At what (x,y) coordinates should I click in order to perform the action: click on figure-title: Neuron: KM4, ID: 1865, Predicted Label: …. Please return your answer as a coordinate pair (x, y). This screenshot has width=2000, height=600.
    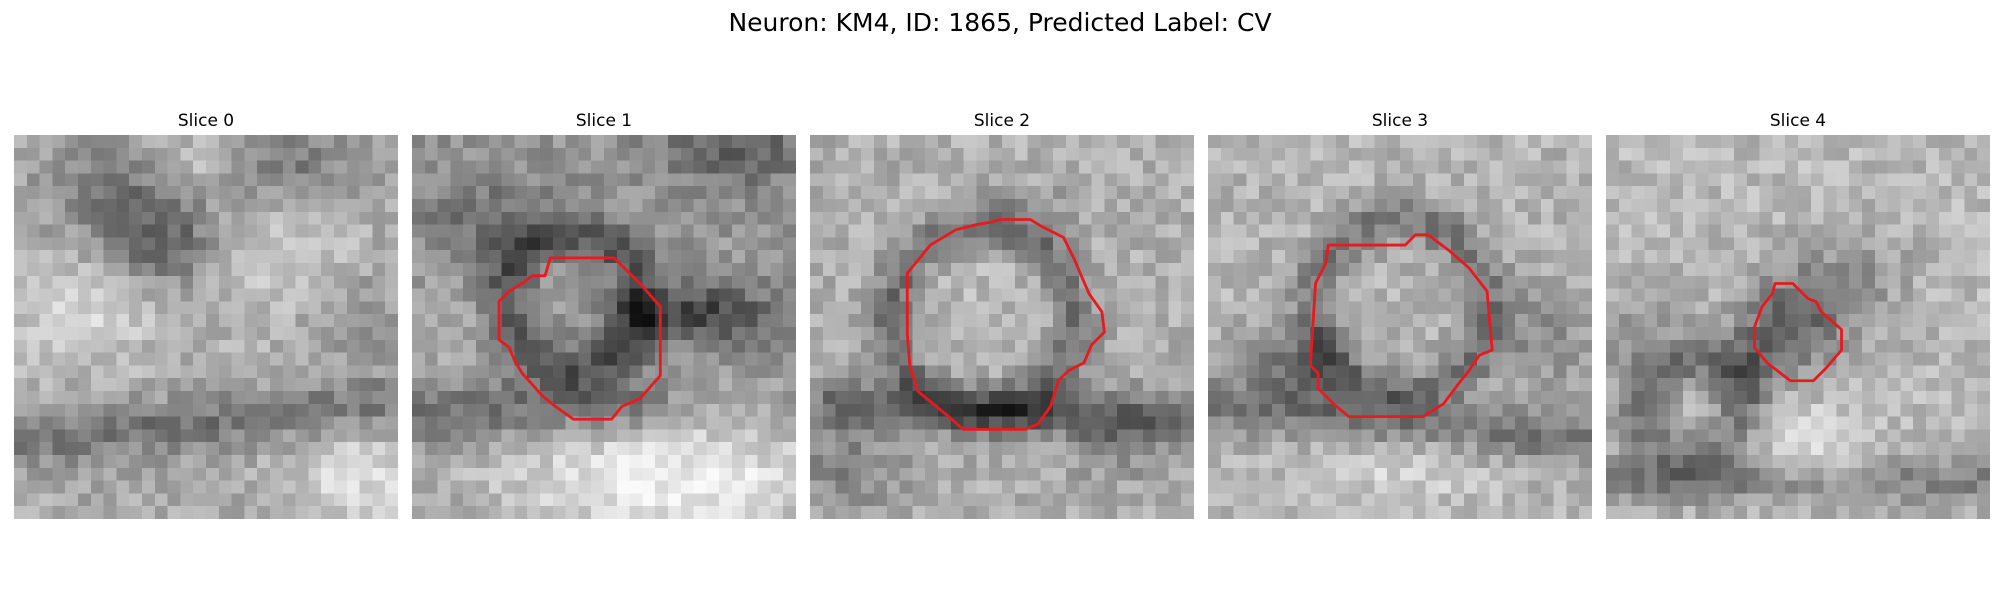
    Looking at the image, I should click on (1000, 22).